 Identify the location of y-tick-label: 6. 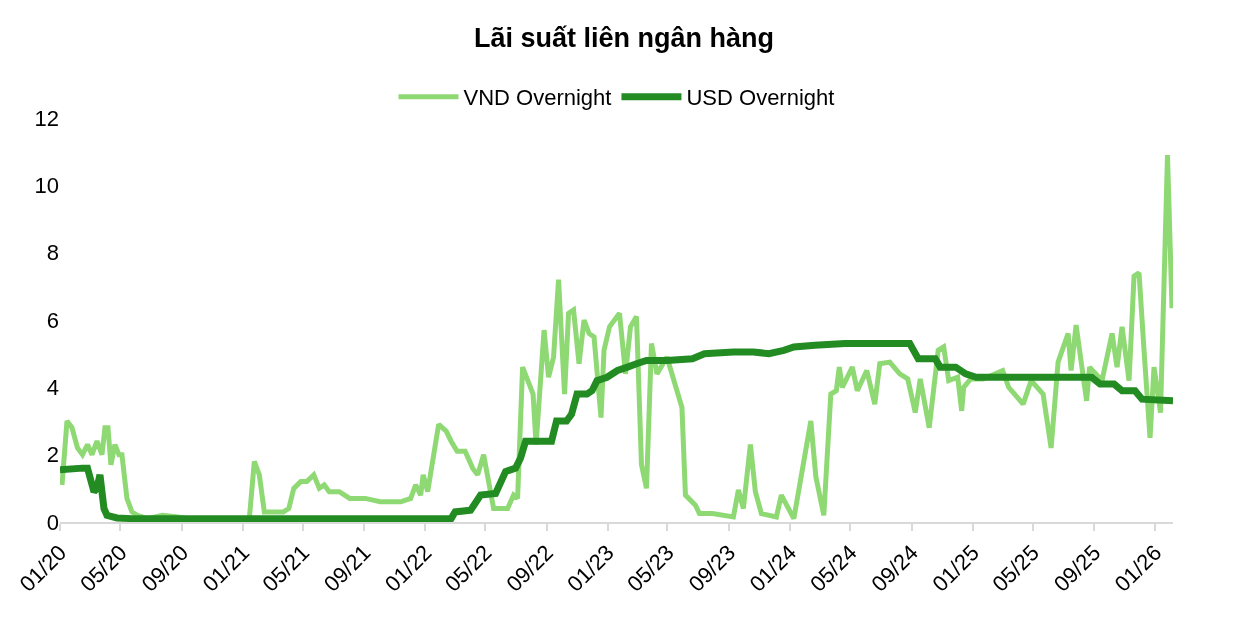
(52, 320).